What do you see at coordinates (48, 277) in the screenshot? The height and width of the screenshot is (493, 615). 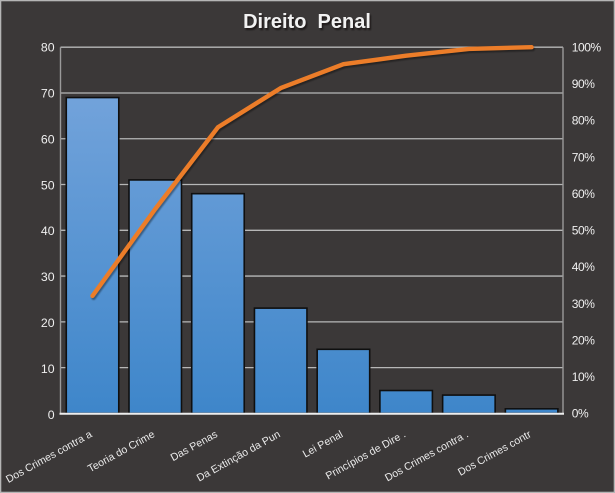 I see `svg-text: 30` at bounding box center [48, 277].